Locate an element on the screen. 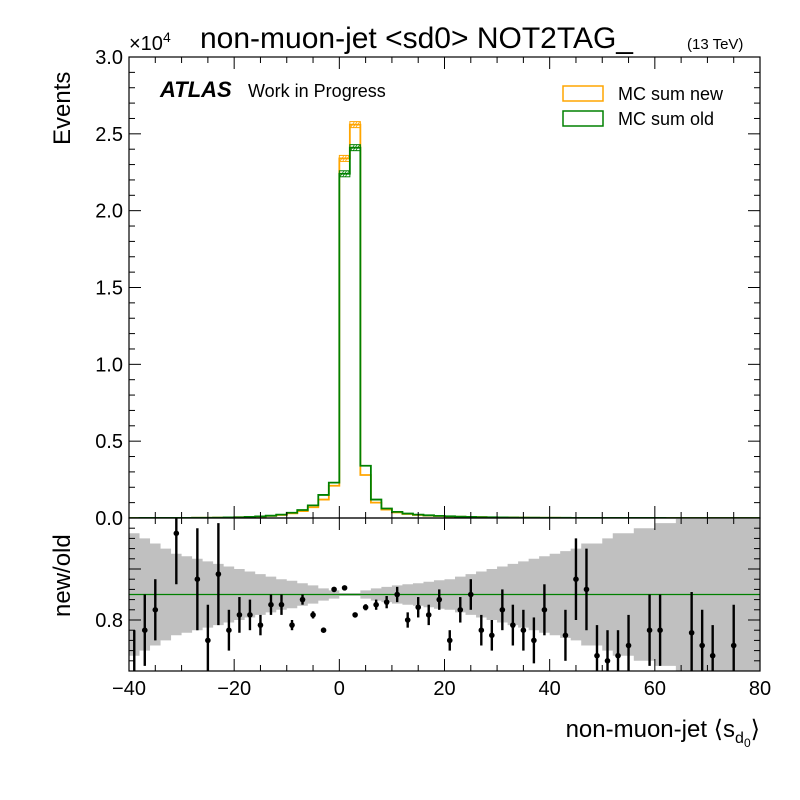 The width and height of the screenshot is (800, 800). legend-label-new: MC sum new is located at coordinates (671, 94).